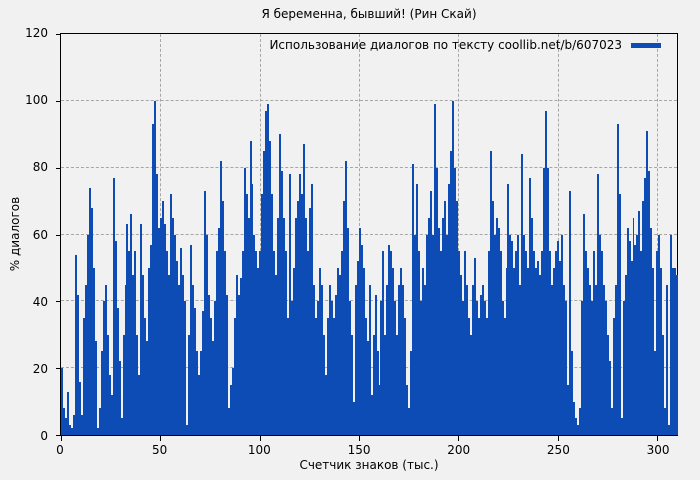 This screenshot has width=700, height=480. What do you see at coordinates (259, 450) in the screenshot?
I see `x-tick-label: 100` at bounding box center [259, 450].